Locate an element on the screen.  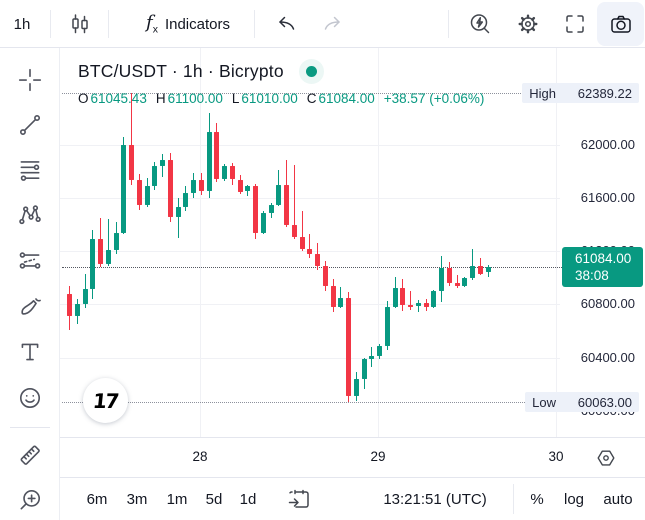
screenshot-button is located at coordinates (620, 24).